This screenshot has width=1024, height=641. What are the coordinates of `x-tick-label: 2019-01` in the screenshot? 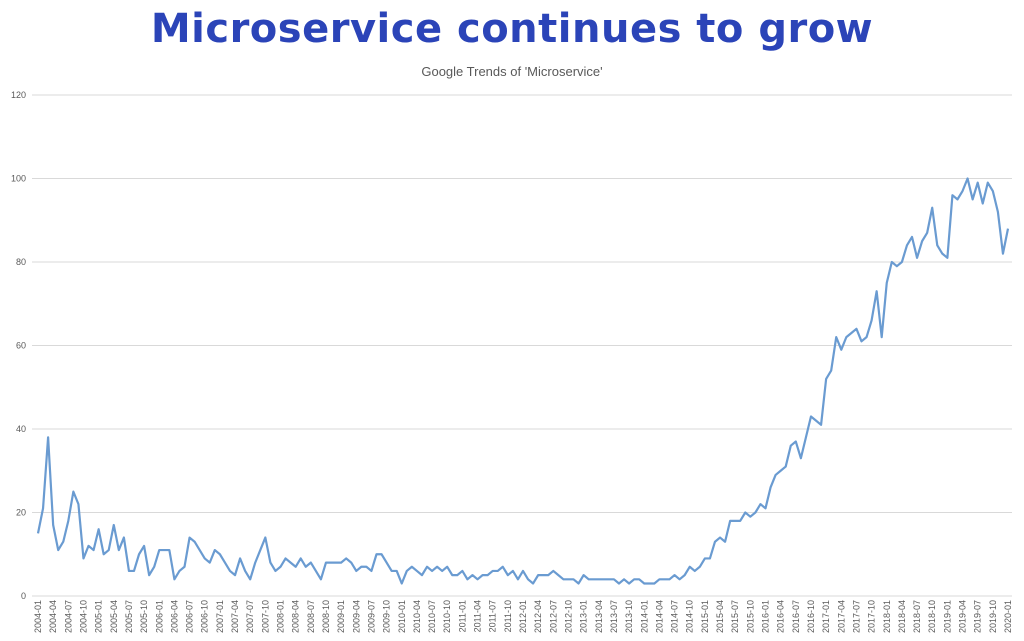 It's located at (947, 616).